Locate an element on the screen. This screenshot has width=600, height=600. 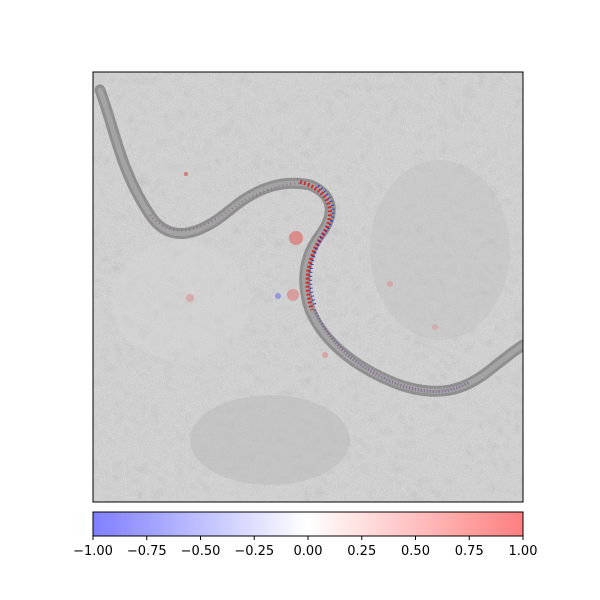
colorbar-tick-label: 1.00 is located at coordinates (523, 551).